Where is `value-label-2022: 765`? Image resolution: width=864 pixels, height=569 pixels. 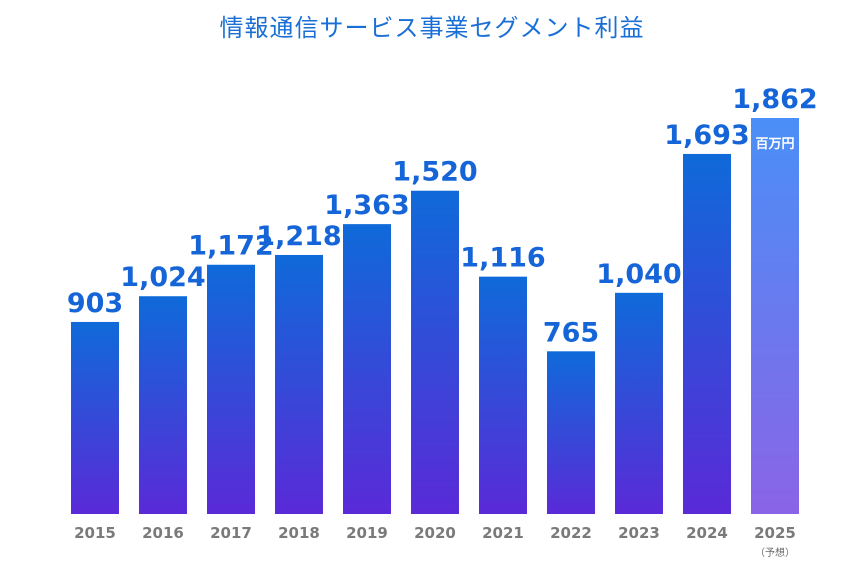 value-label-2022: 765 is located at coordinates (571, 332).